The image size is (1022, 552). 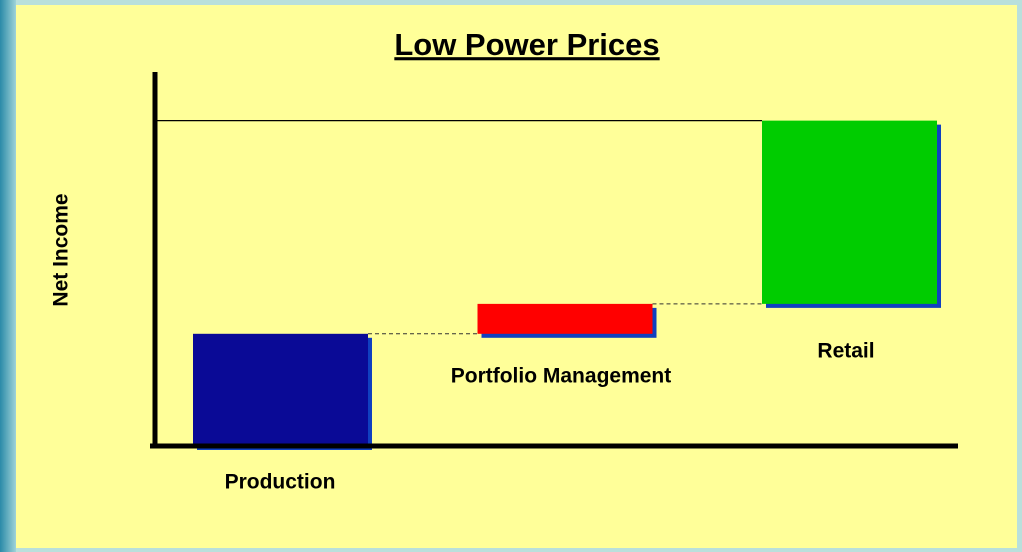 I want to click on side-band, so click(x=8, y=276).